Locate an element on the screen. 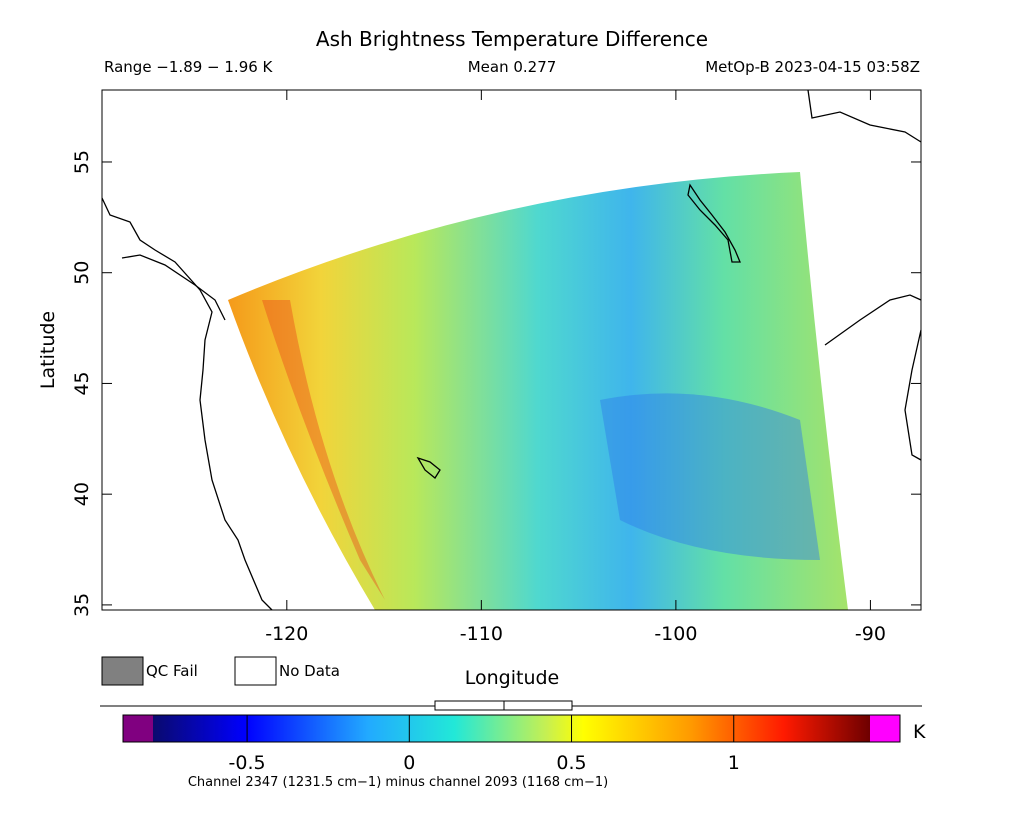 The width and height of the screenshot is (1024, 817). swath-warm-edge is located at coordinates (323, 450).